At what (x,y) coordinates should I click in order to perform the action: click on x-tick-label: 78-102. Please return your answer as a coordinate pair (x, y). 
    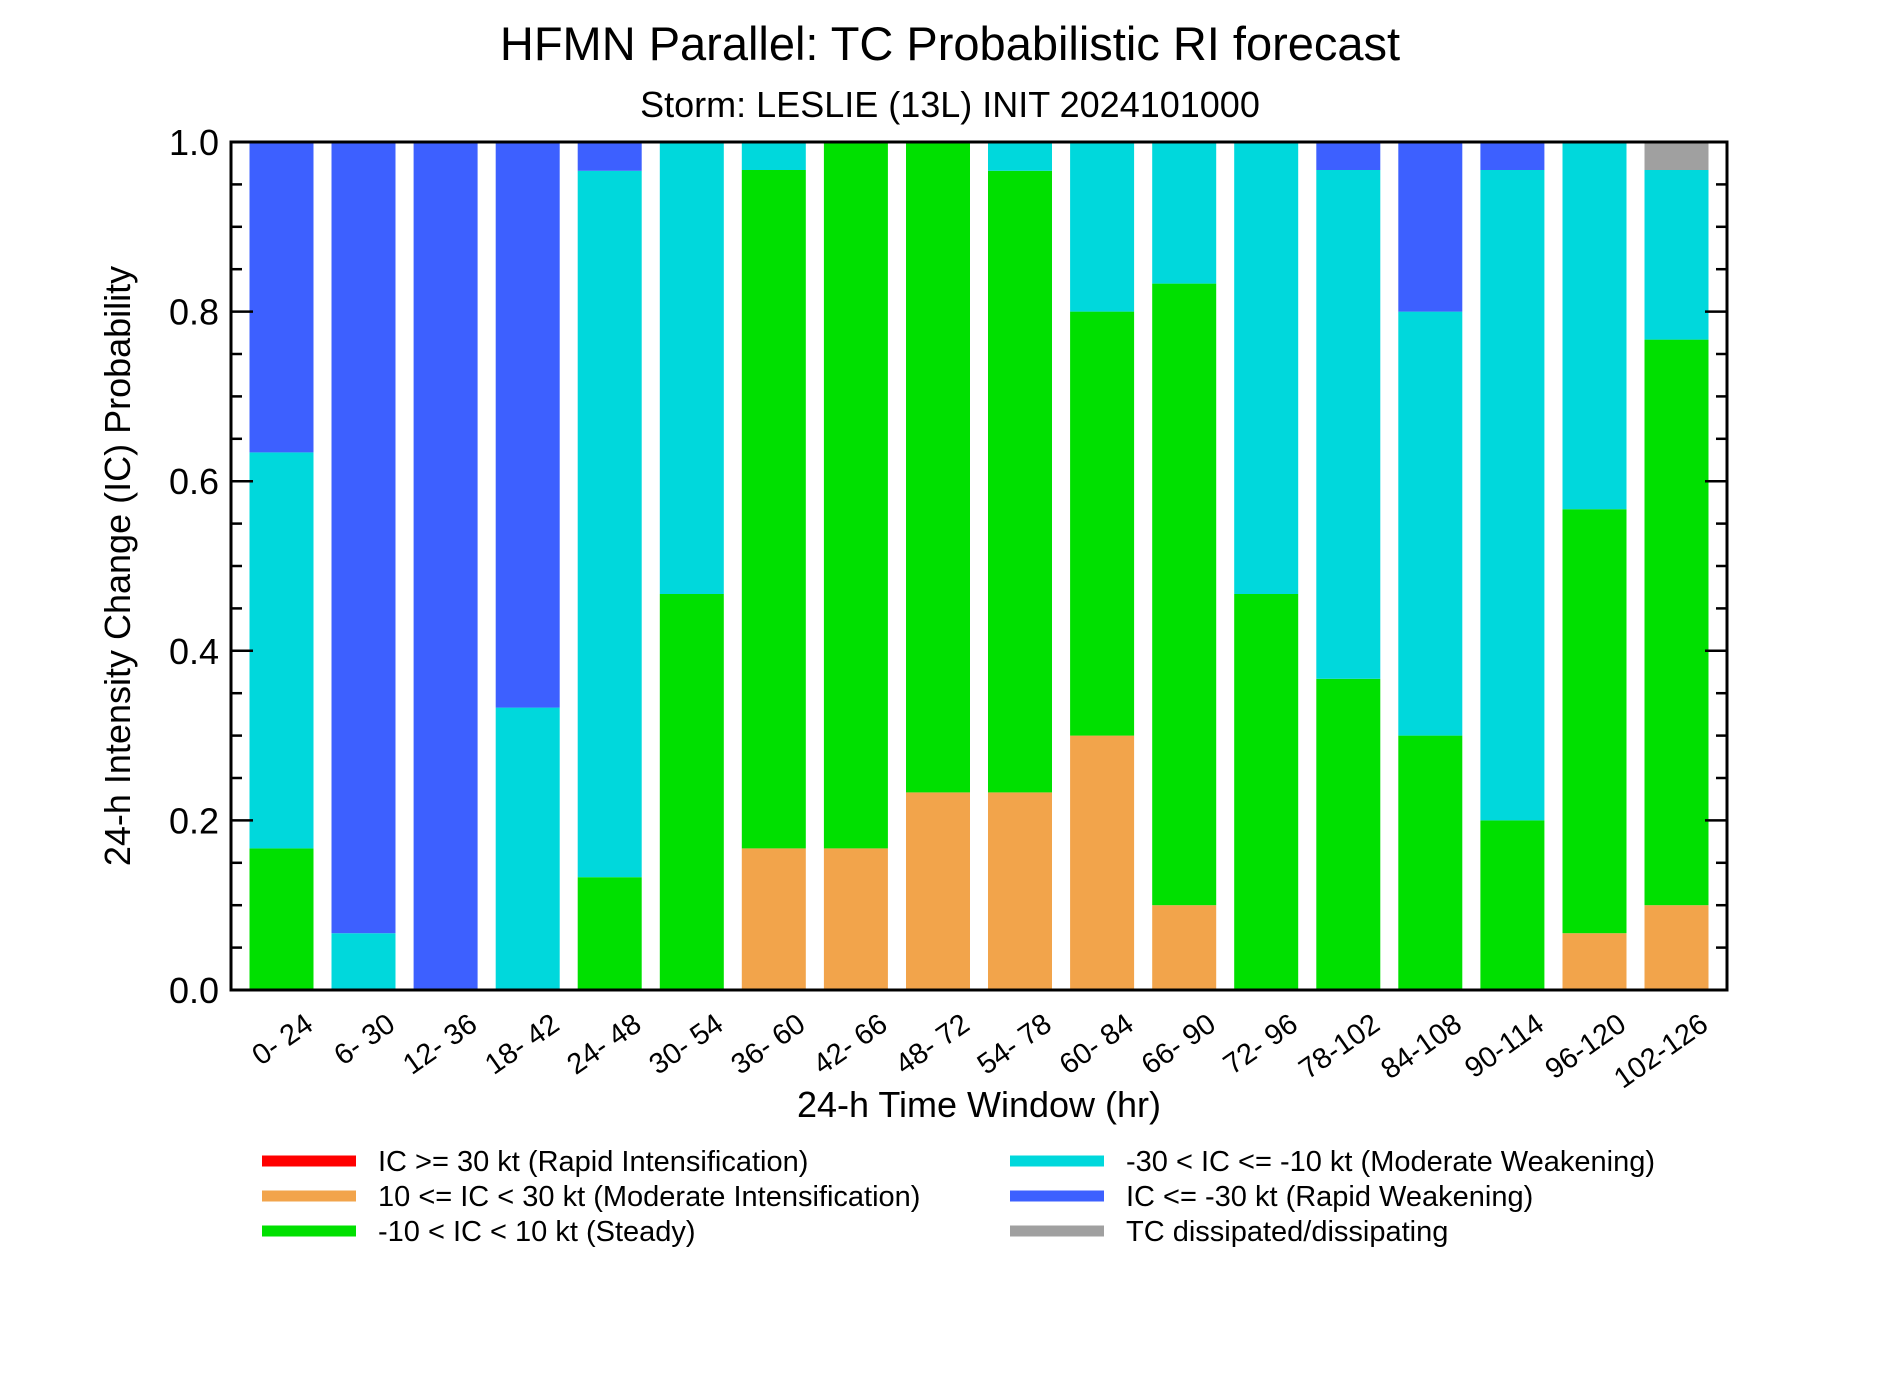
    Looking at the image, I should click on (1339, 1047).